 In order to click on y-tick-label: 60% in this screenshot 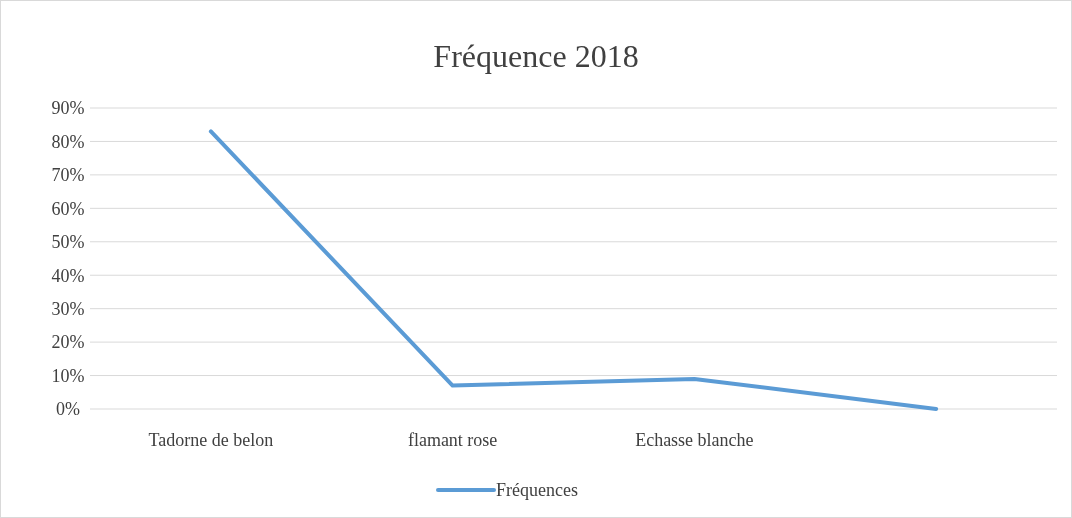, I will do `click(68, 208)`.